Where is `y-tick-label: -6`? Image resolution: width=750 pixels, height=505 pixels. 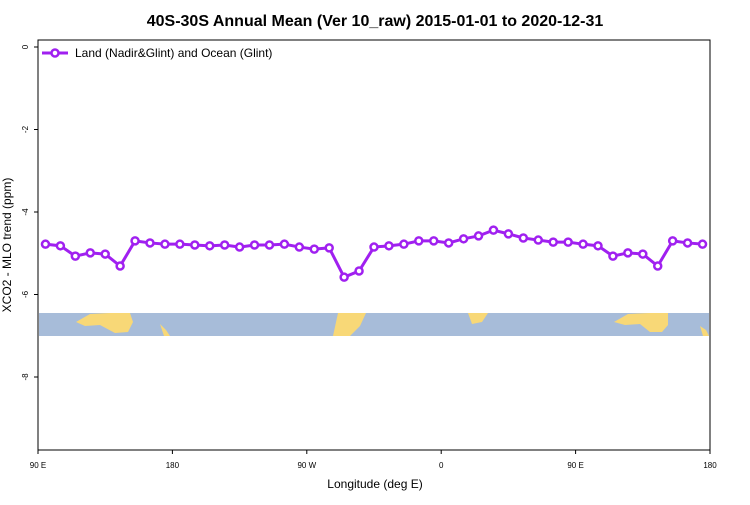
y-tick-label: -6 is located at coordinates (25, 294).